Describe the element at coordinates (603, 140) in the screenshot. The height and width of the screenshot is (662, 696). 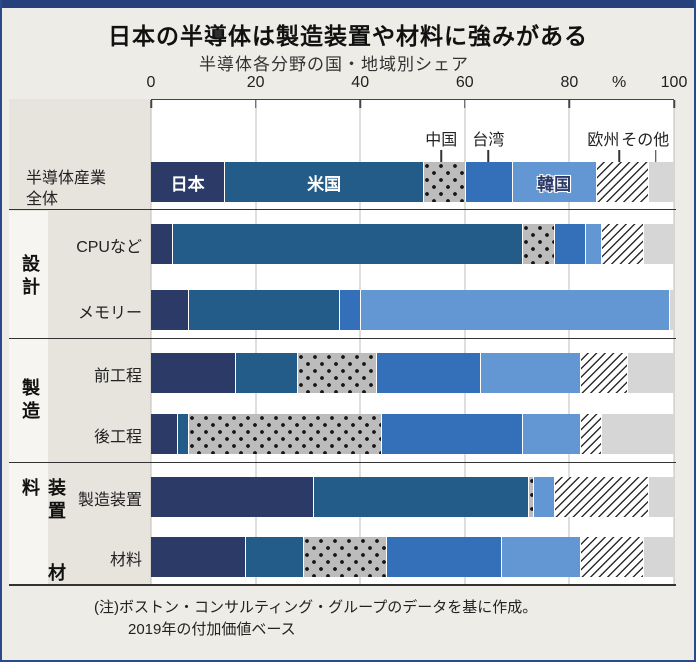
I see `callout-label-europe: 欧州` at that location.